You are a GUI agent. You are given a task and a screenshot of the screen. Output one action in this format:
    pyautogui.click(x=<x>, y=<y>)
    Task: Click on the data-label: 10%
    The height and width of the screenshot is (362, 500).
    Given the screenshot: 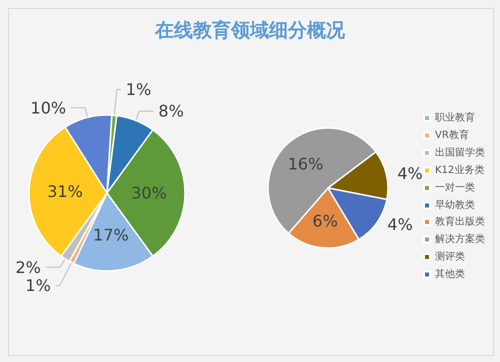 What is the action you would take?
    pyautogui.click(x=48, y=108)
    